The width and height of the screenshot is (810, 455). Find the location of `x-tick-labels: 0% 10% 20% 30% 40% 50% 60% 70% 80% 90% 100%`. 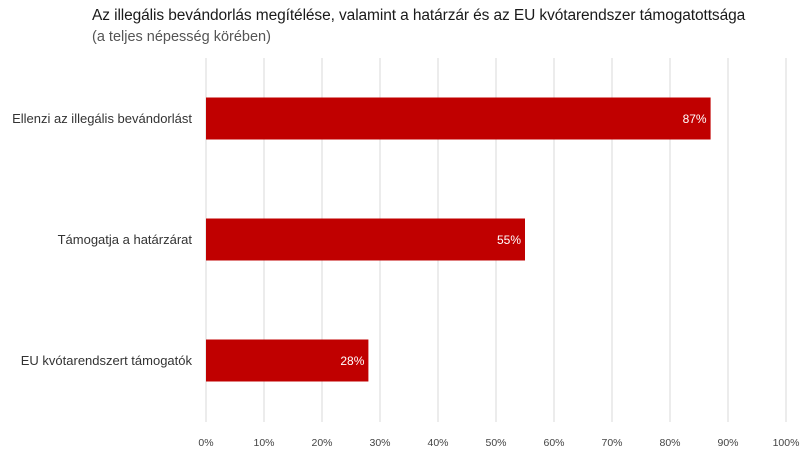

x-tick-labels: 0% 10% 20% 30% 40% 50% 60% 70% 80% 90% 100% is located at coordinates (498, 443).